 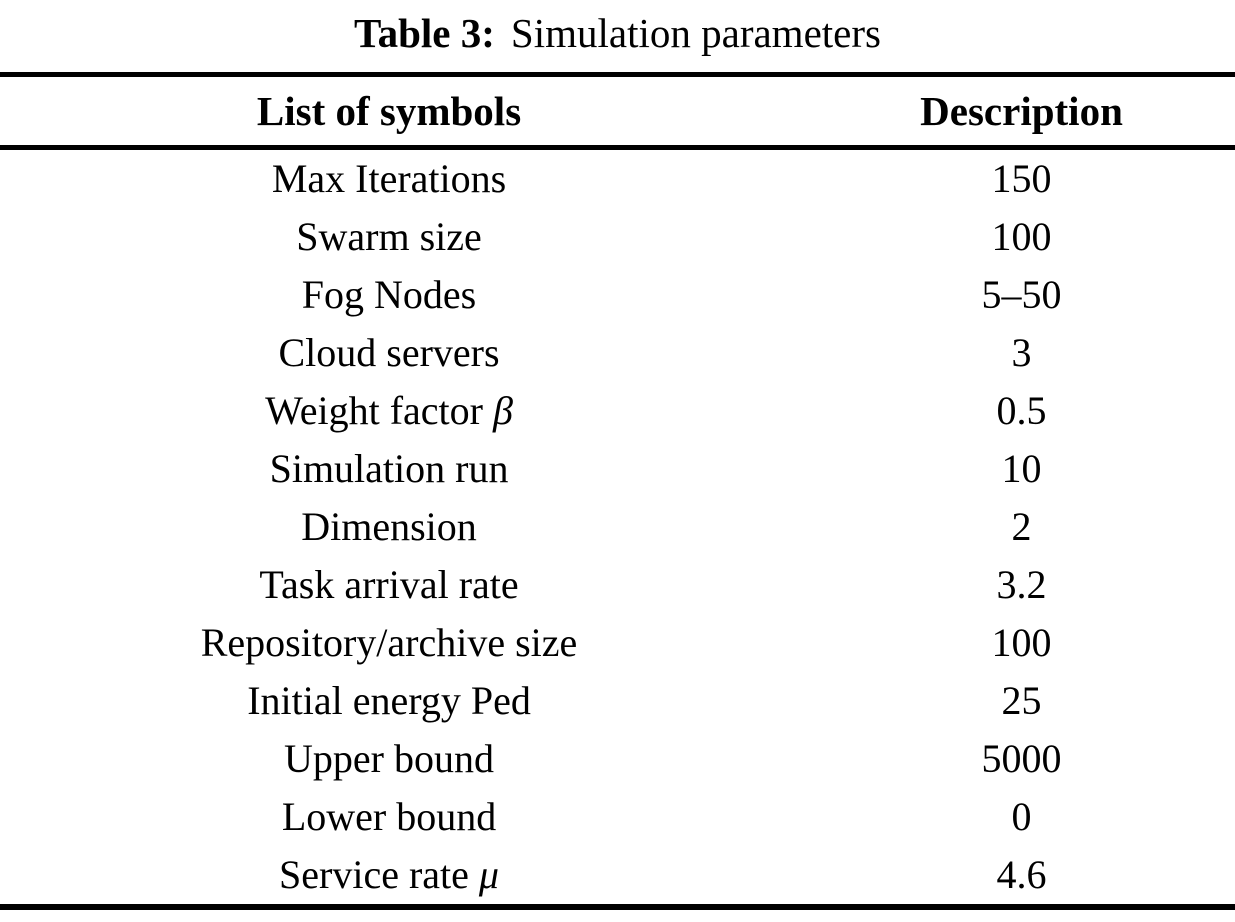 I want to click on table-row: Repository/archive size 100, so click(x=617, y=643).